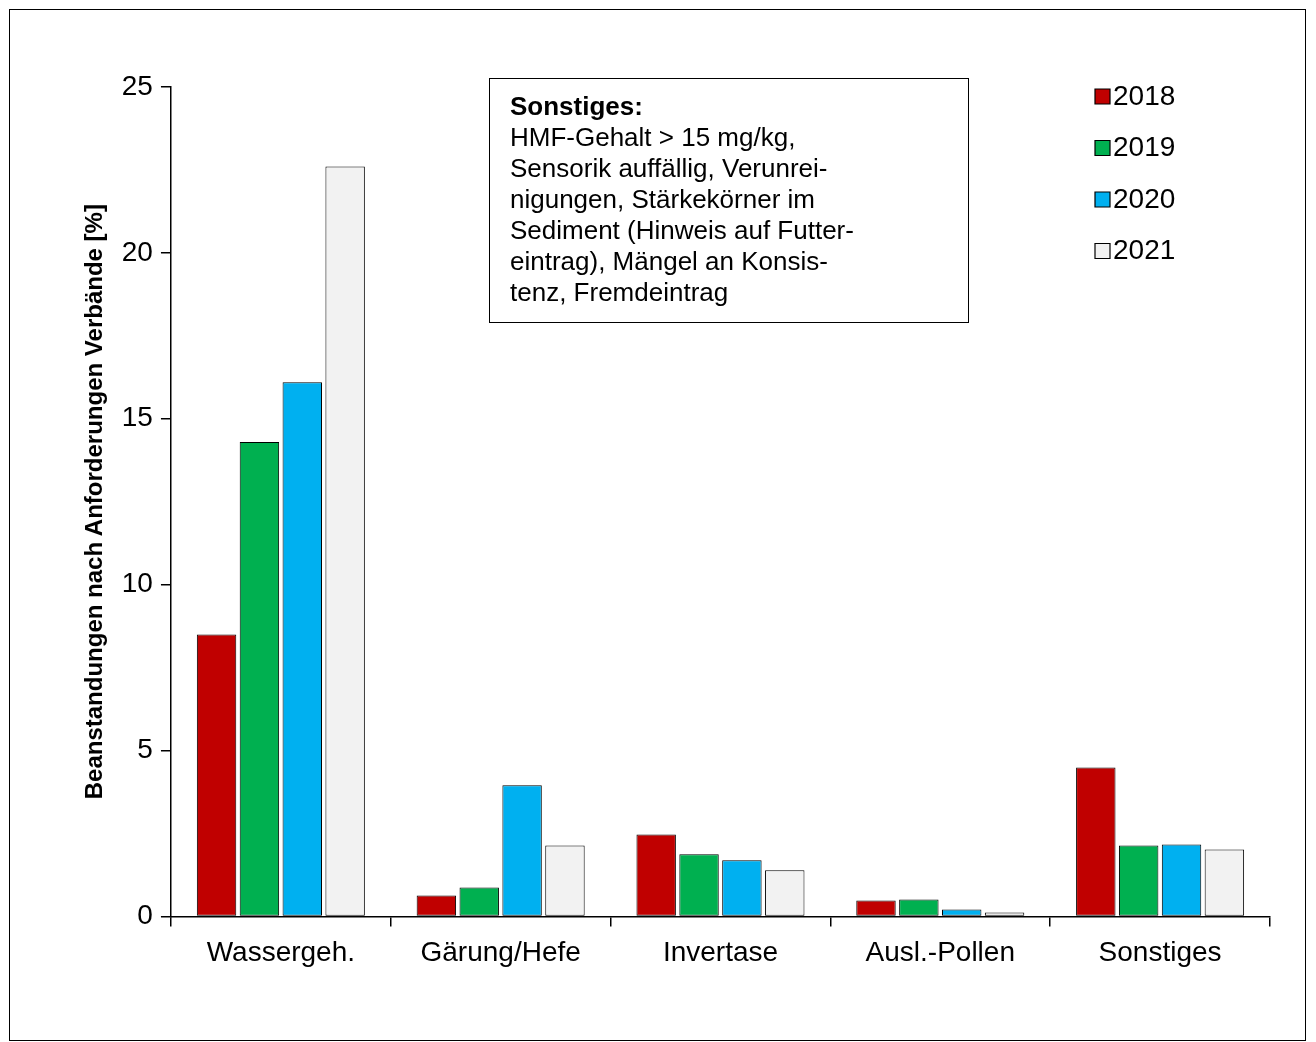 This screenshot has height=1042, width=1316. I want to click on y-tick-label: 25, so click(137, 85).